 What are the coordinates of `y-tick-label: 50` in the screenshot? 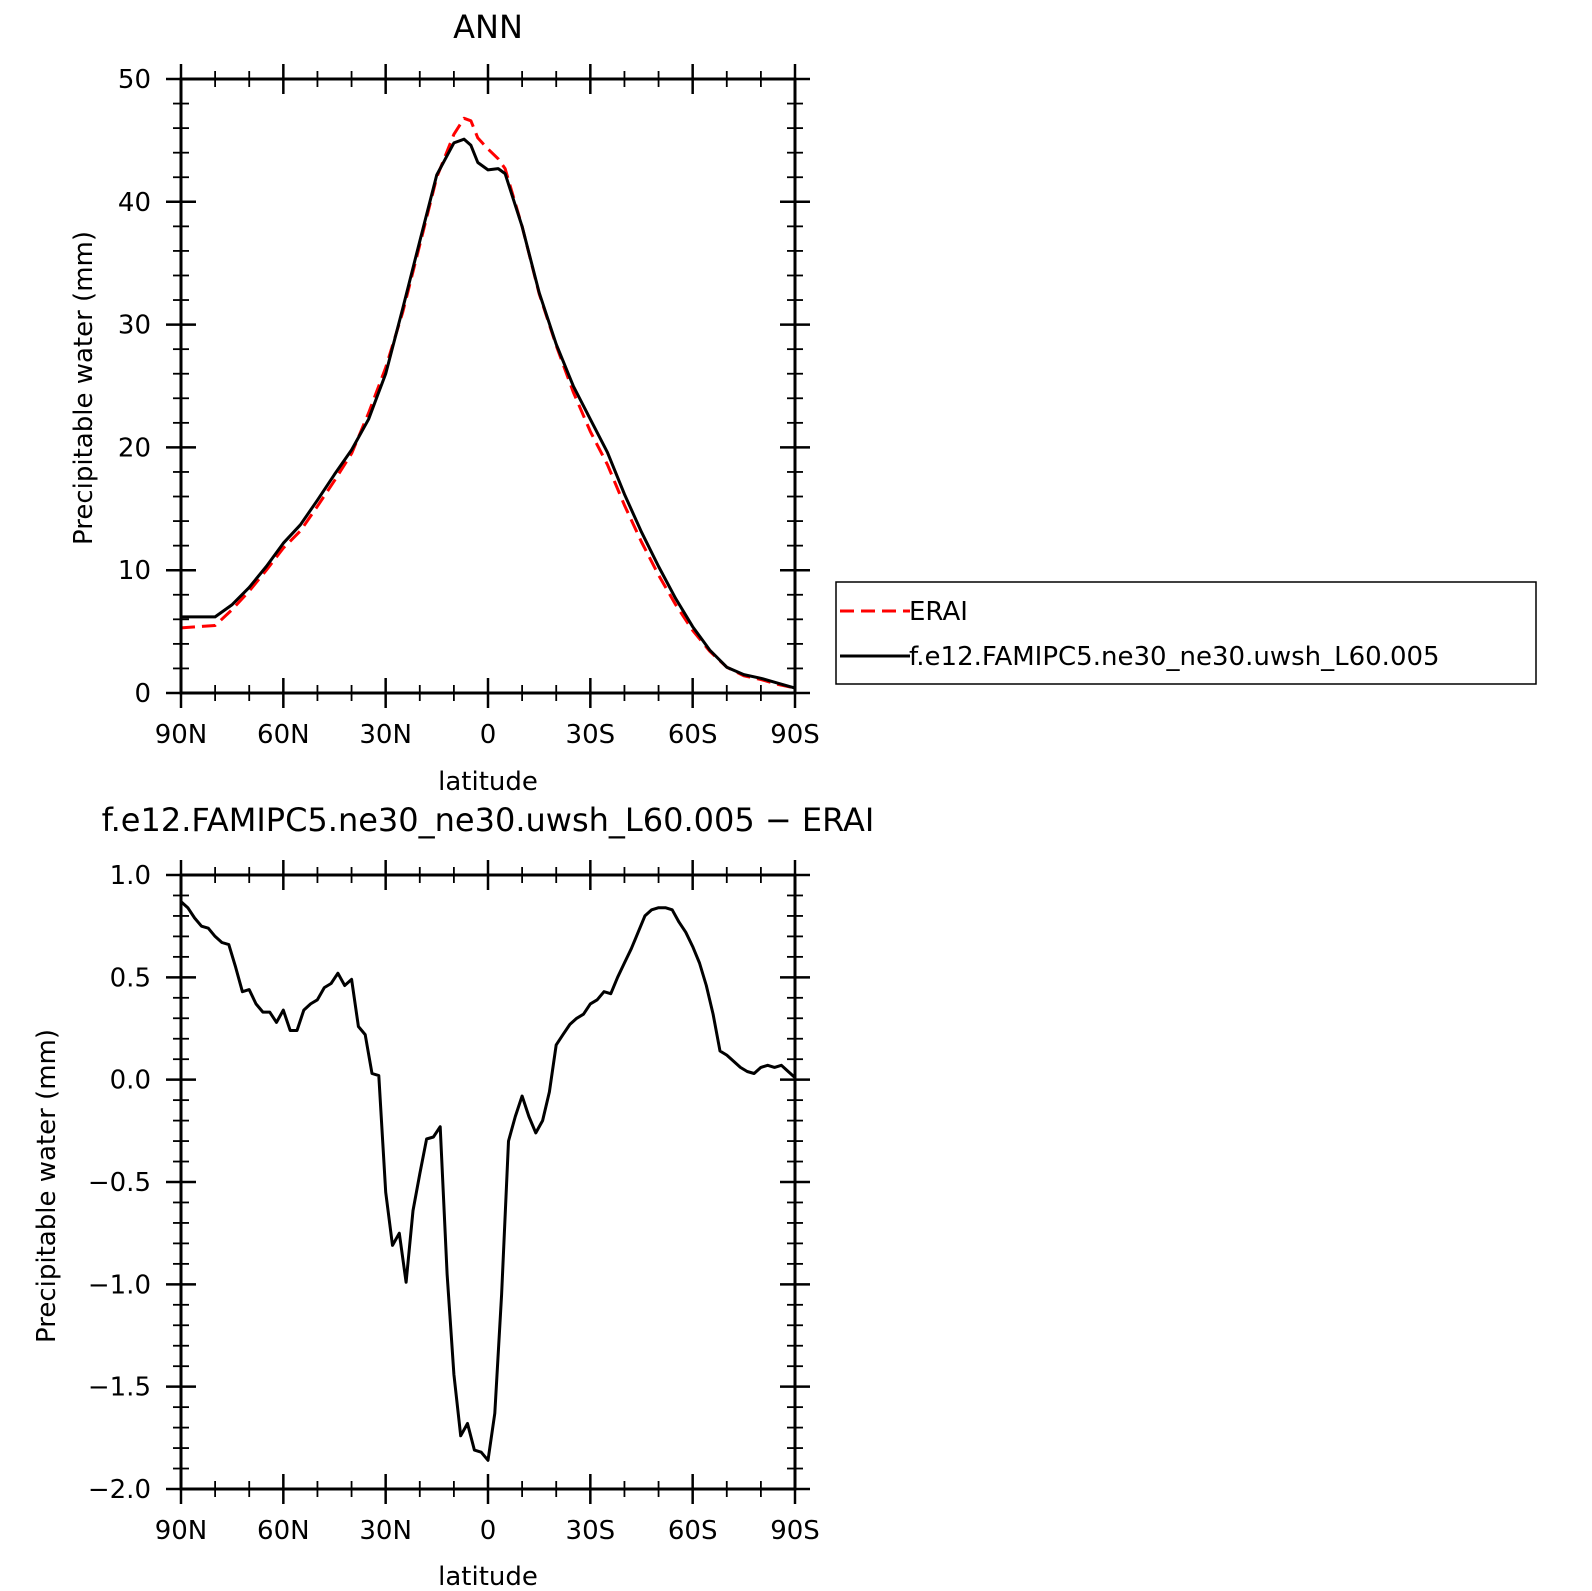 It's located at (134, 80).